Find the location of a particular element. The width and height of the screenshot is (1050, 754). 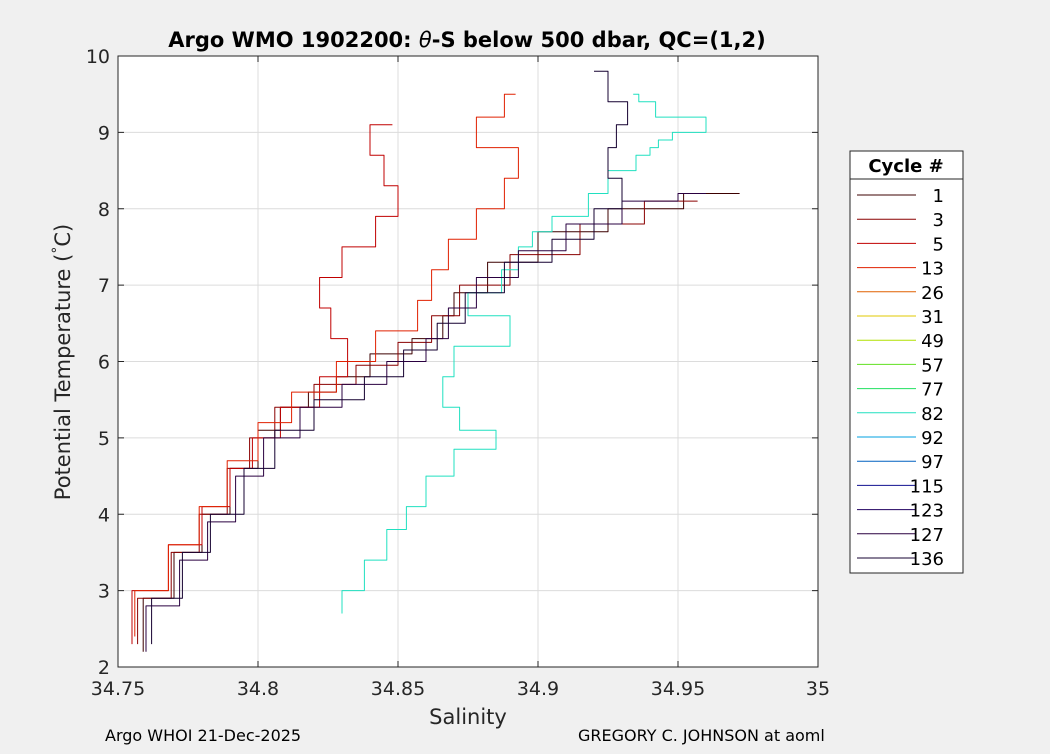

legend-label-49: 49 is located at coordinates (932, 341).